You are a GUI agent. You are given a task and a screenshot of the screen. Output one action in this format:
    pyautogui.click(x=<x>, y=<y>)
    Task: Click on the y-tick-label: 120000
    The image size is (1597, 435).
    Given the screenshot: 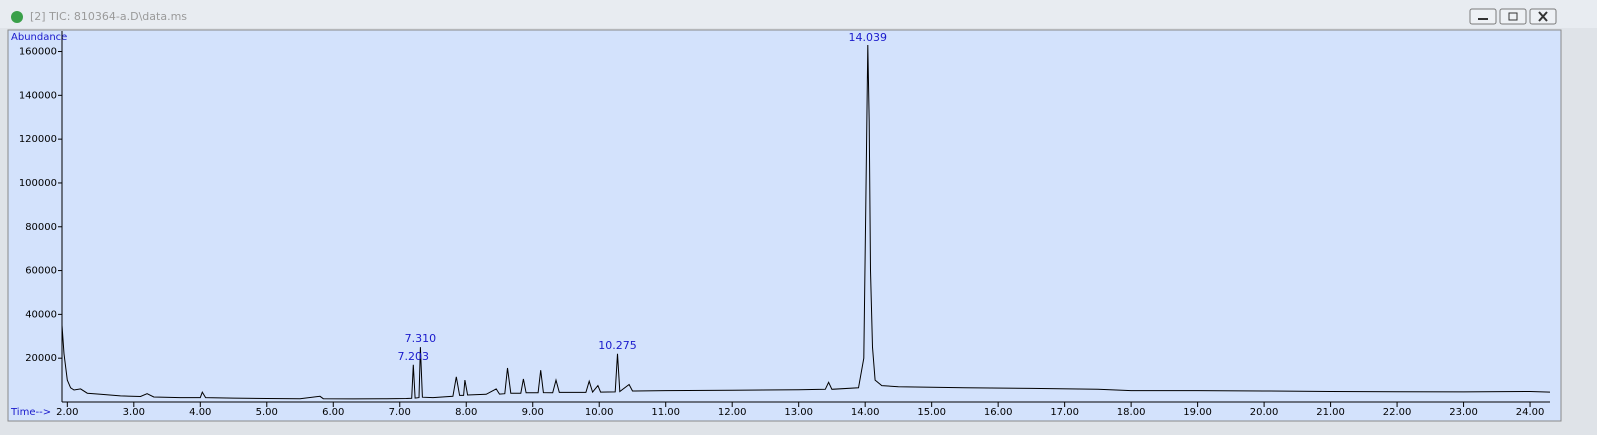 What is the action you would take?
    pyautogui.click(x=38, y=139)
    